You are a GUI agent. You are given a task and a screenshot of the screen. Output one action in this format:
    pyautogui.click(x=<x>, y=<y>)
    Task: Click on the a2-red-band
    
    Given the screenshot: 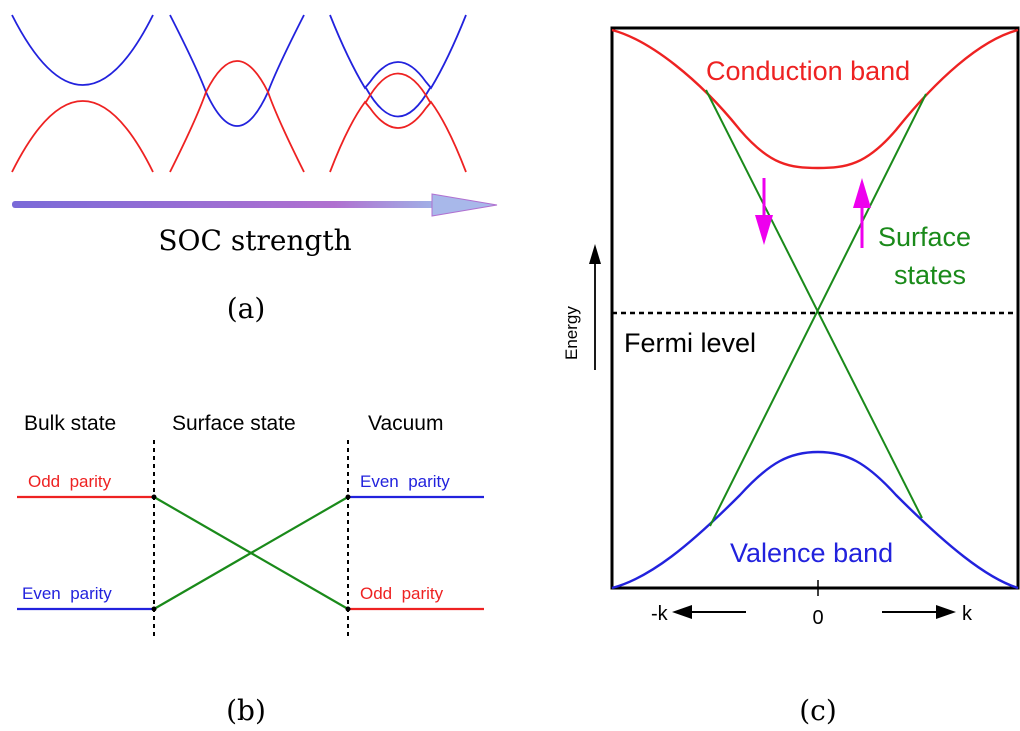 What is the action you would take?
    pyautogui.click(x=237, y=116)
    